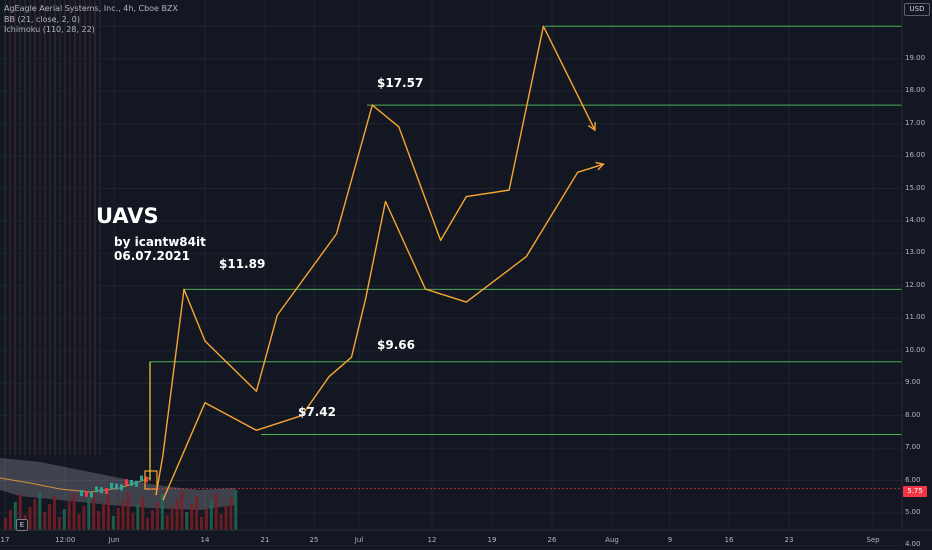 The width and height of the screenshot is (932, 550). Describe the element at coordinates (314, 540) in the screenshot. I see `time-tick-label: 25` at that location.